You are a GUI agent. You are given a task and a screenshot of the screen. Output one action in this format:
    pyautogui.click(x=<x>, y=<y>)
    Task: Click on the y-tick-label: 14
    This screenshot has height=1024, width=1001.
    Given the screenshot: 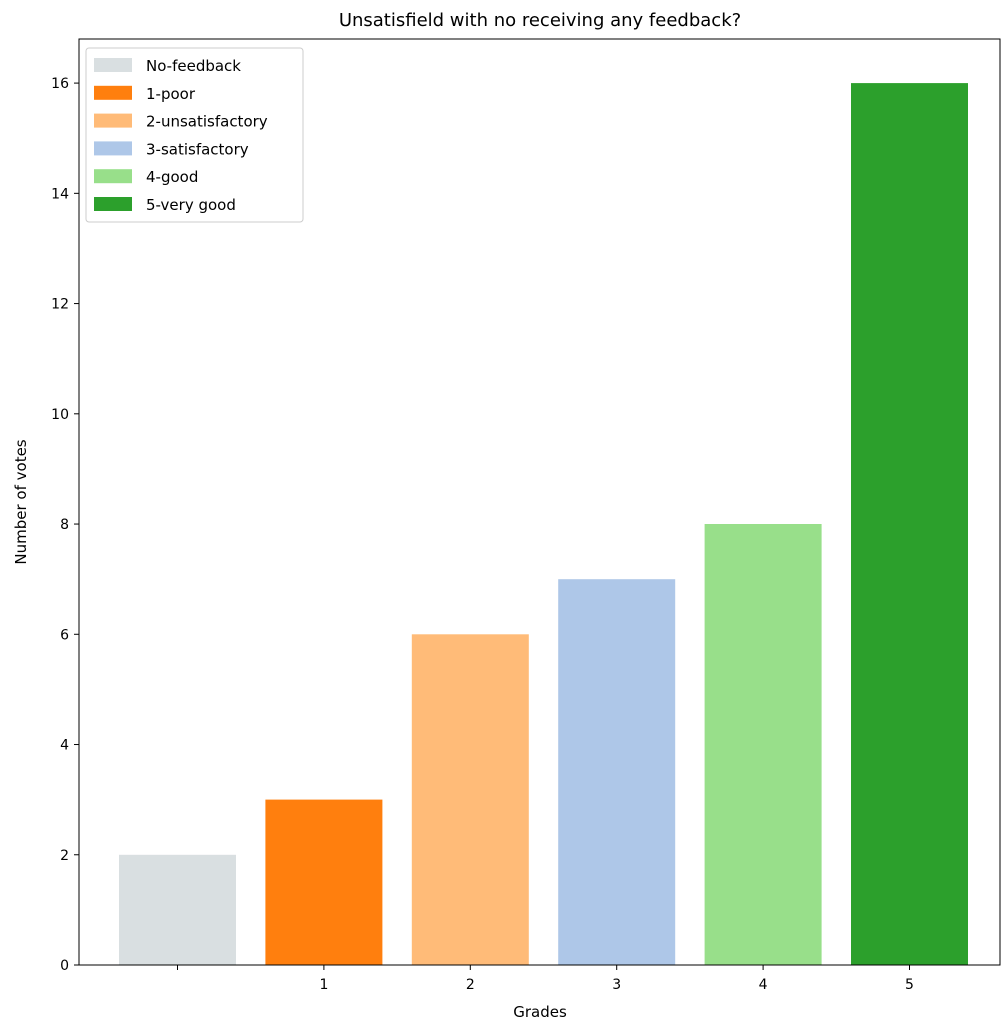 What is the action you would take?
    pyautogui.click(x=60, y=194)
    